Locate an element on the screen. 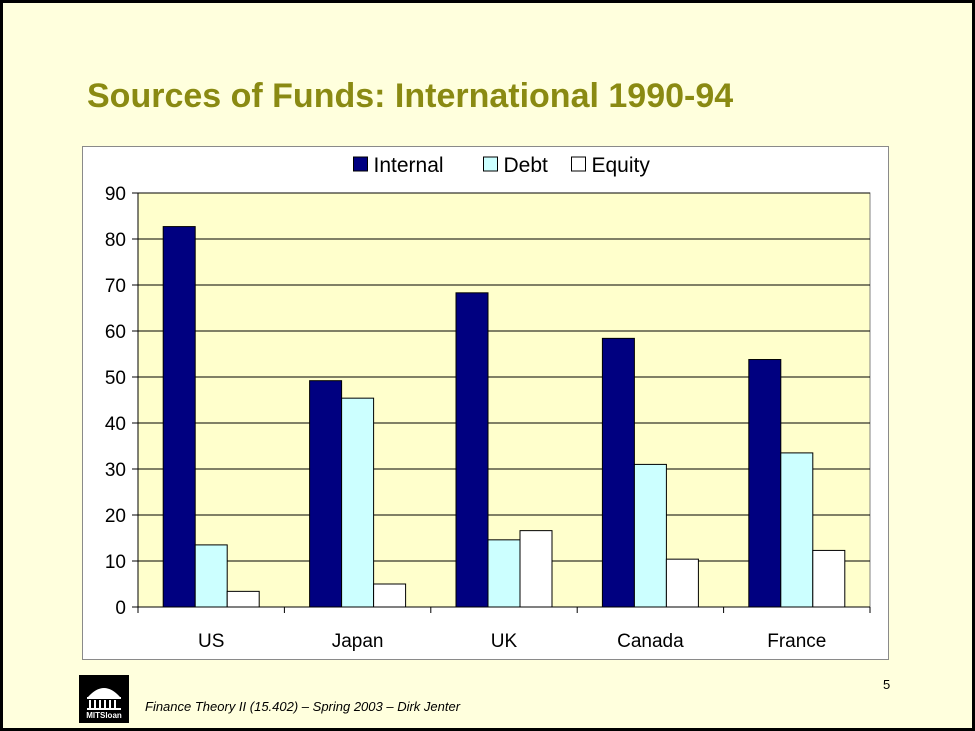 The height and width of the screenshot is (731, 975). y-tick-label: 70 is located at coordinates (115, 286).